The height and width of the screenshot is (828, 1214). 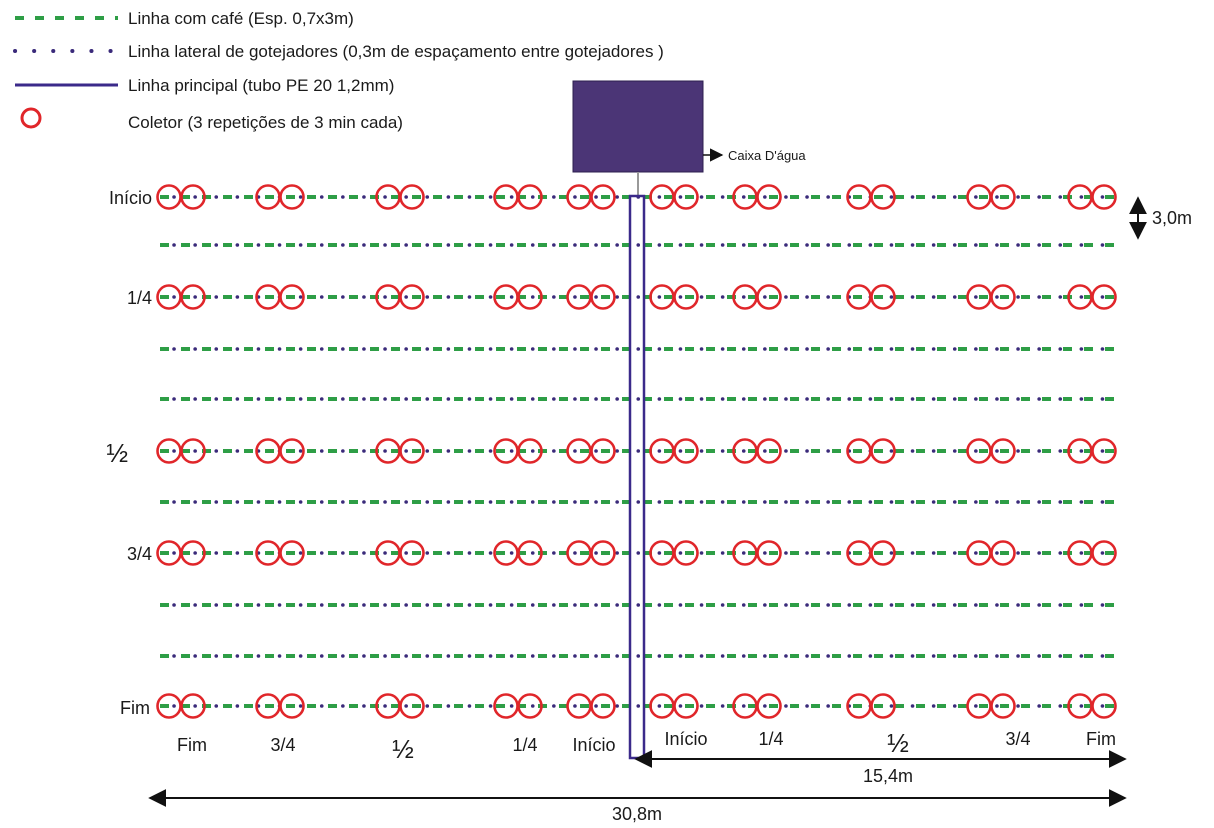 I want to click on half-width-label: 15,4m, so click(x=888, y=776).